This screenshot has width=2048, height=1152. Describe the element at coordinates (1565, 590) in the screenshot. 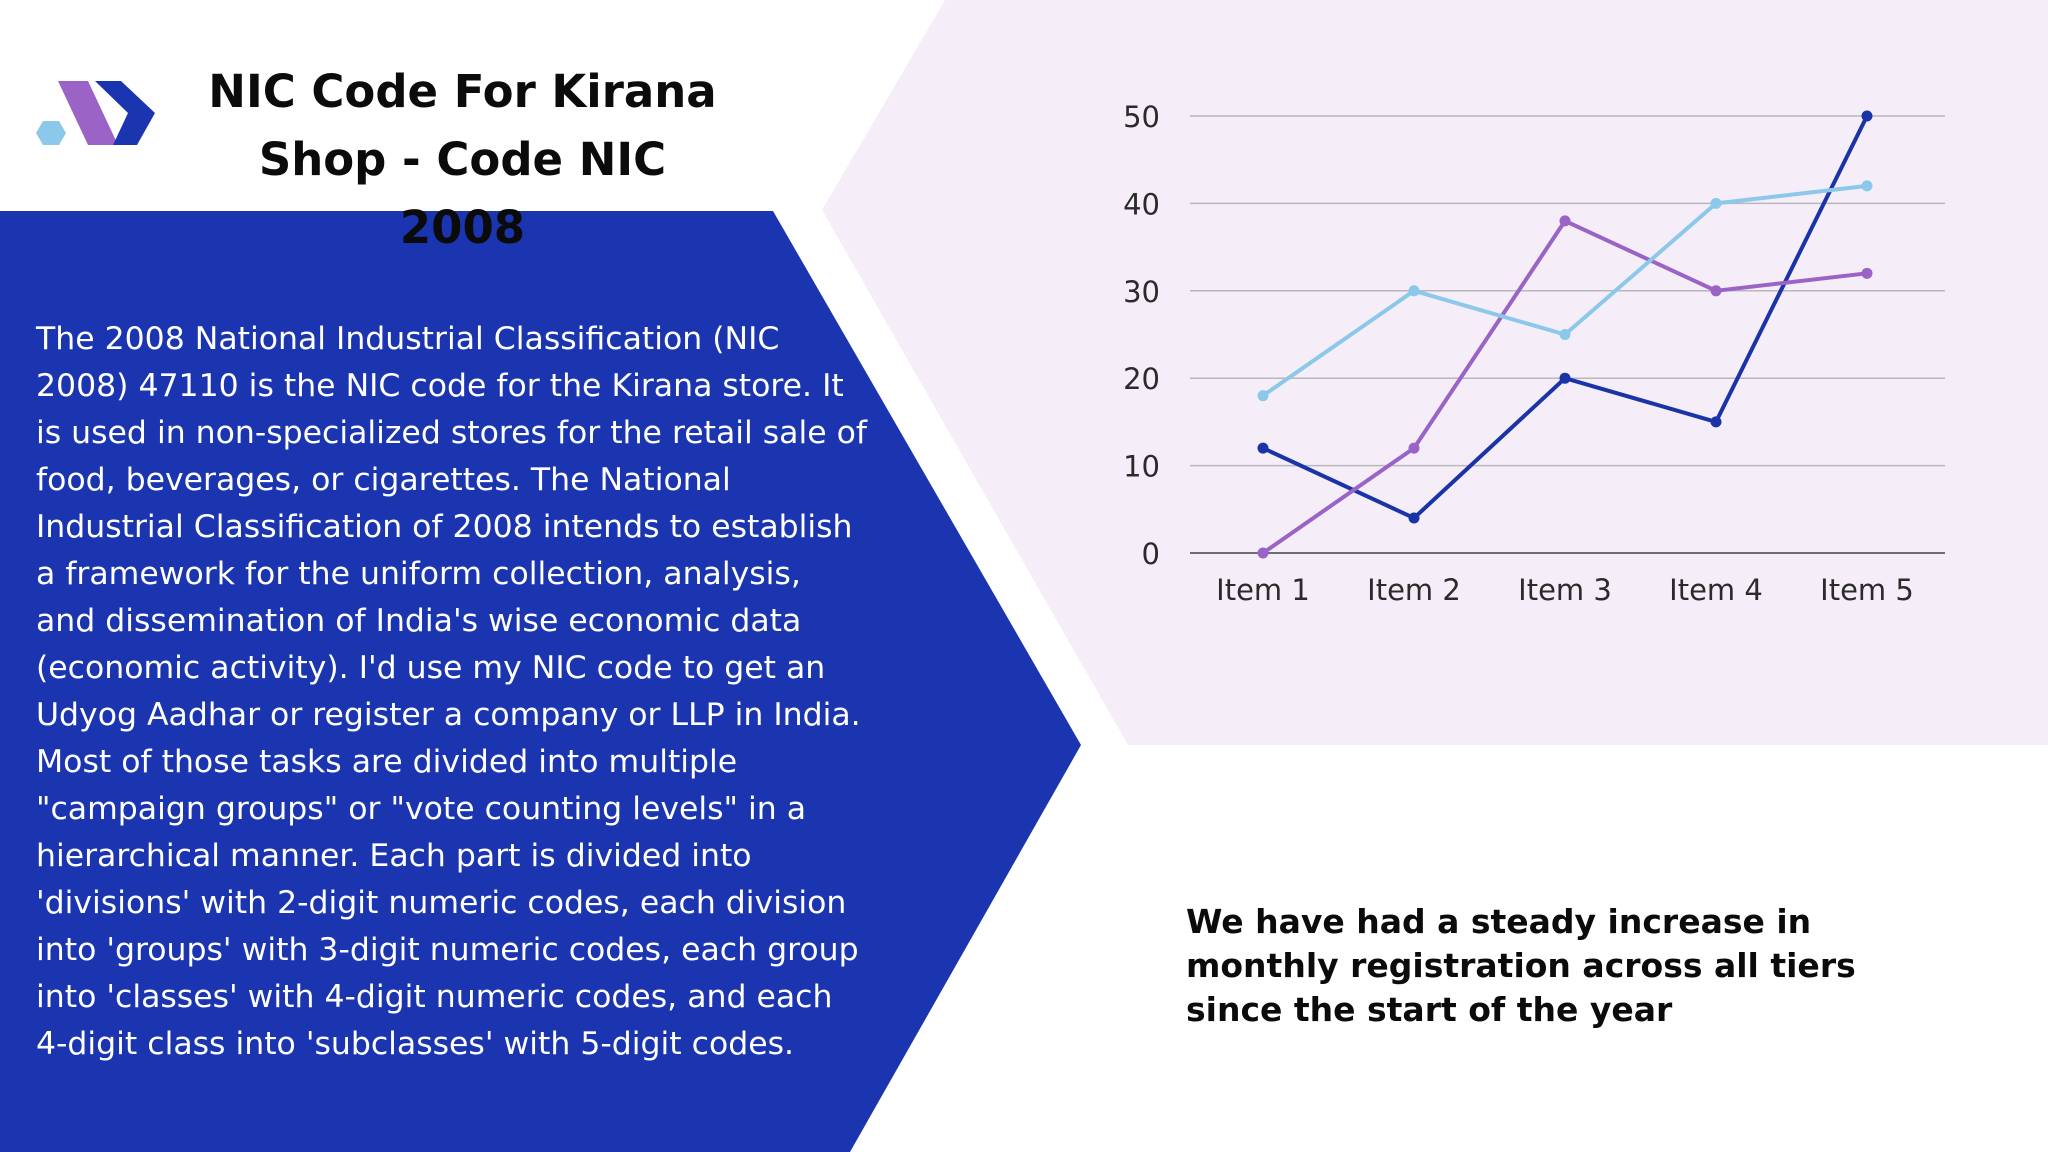

I see `x-tick-label: Item 3` at that location.